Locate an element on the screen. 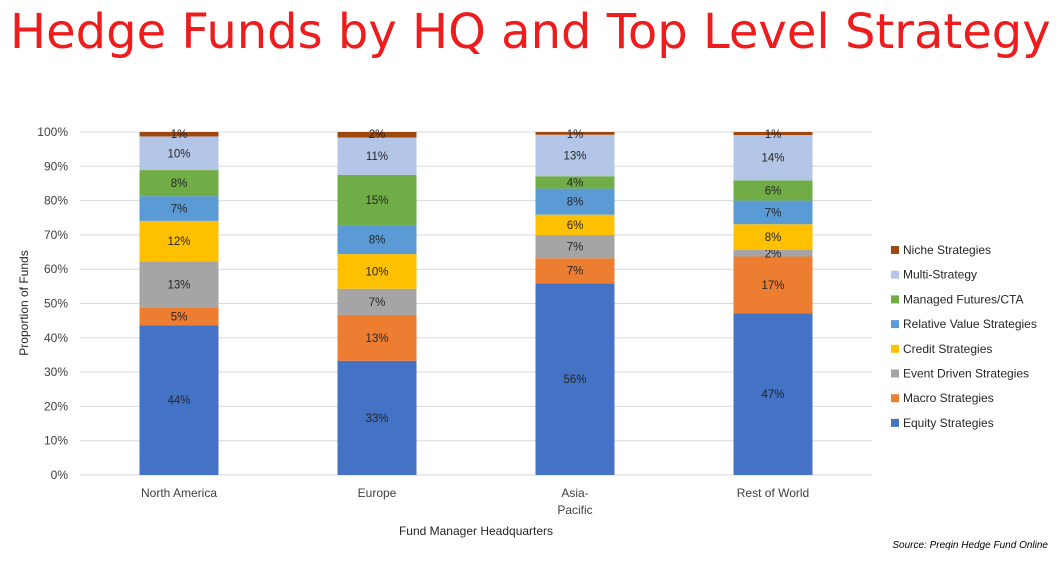  data-label: 33% is located at coordinates (376, 419).